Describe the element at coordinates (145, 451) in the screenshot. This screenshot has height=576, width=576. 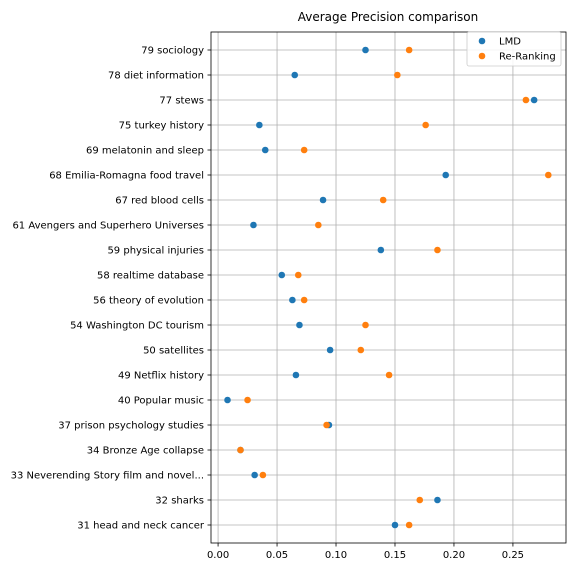
I see `y-tick-label: 34 Bronze Age collapse` at that location.